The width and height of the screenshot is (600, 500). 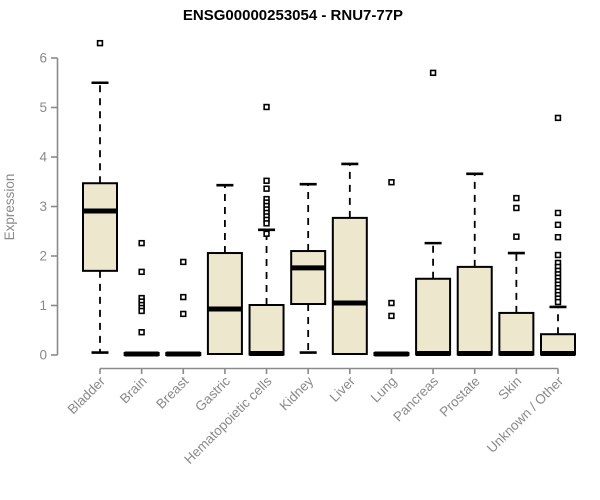 What do you see at coordinates (415, 398) in the screenshot?
I see `x-tick-label: Pancreas` at bounding box center [415, 398].